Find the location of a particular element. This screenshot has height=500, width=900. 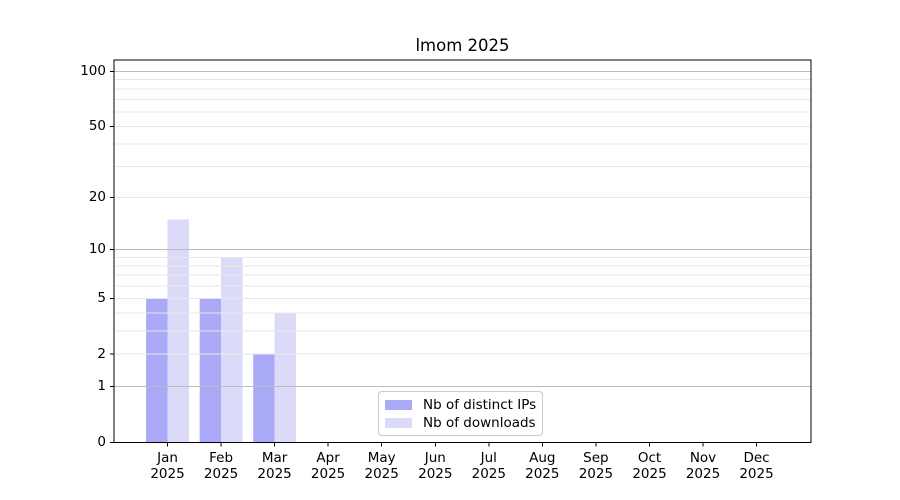

y-tick-label: 10 is located at coordinates (97, 249).